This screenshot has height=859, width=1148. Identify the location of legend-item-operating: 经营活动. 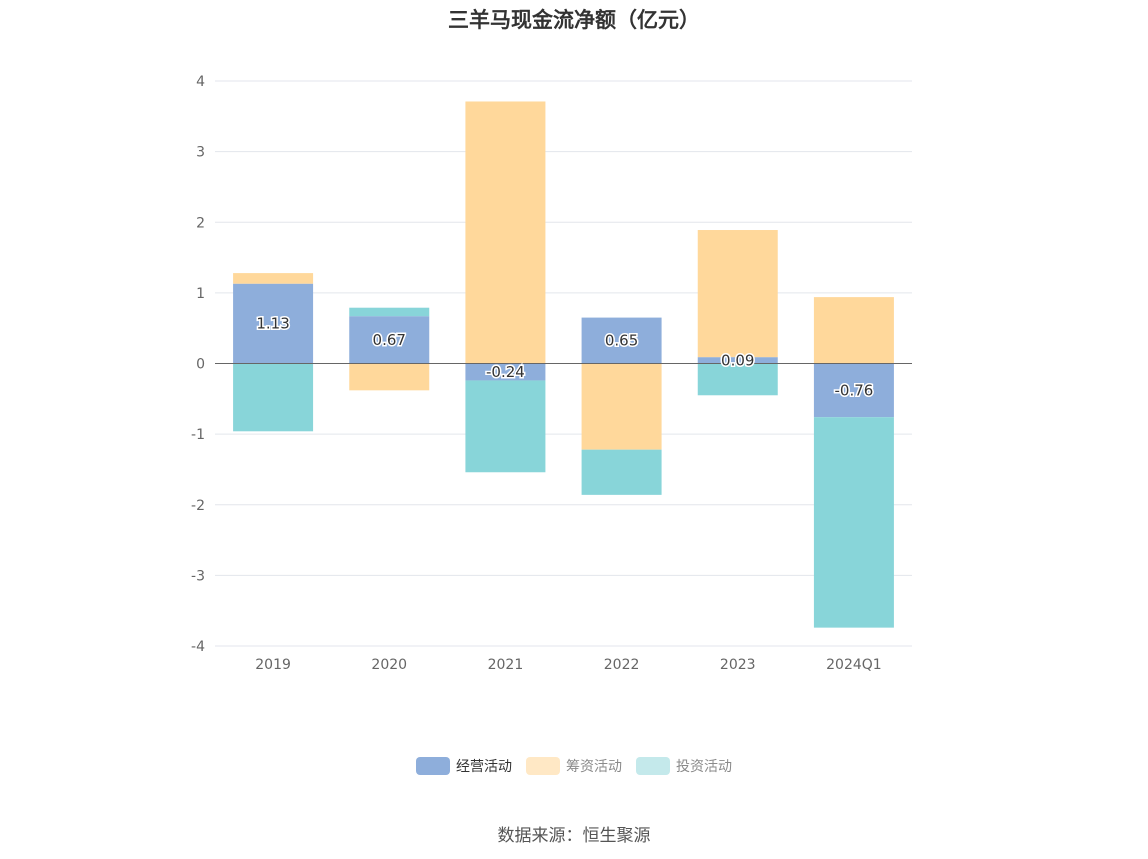
(464, 766).